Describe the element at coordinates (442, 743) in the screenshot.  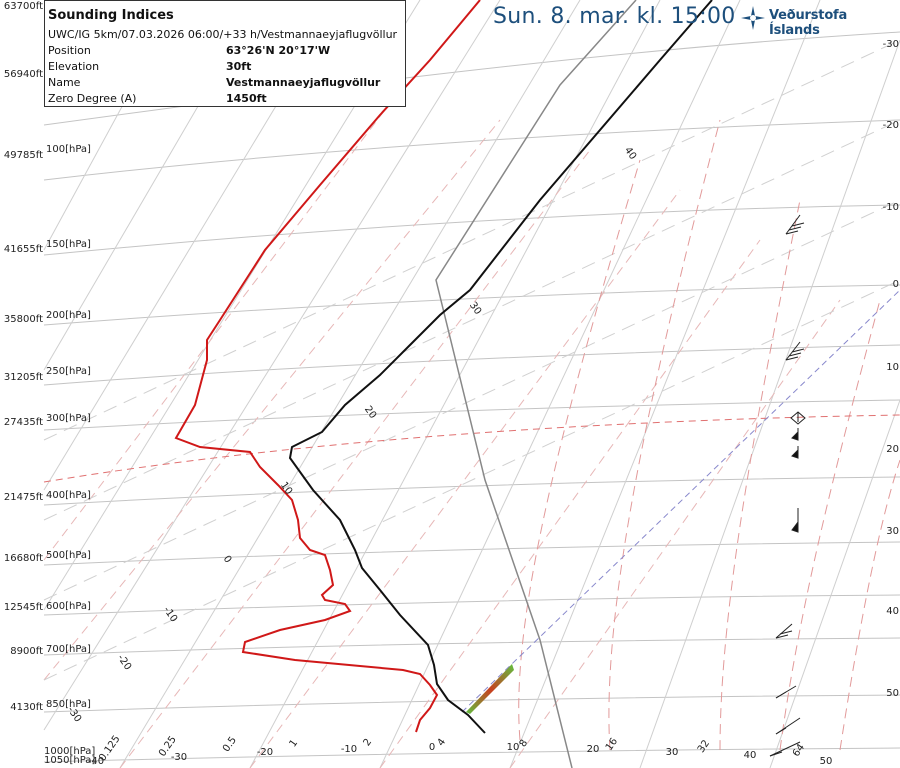
I see `mixing-ratio-label: 4` at that location.